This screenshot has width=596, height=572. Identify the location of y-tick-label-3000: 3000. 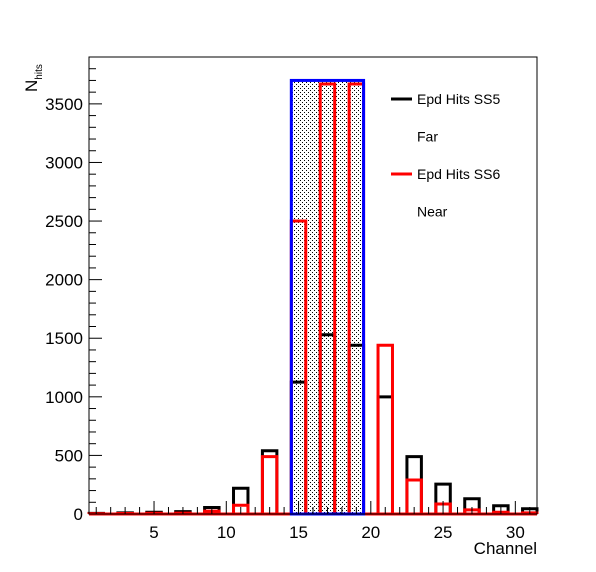
(64, 162).